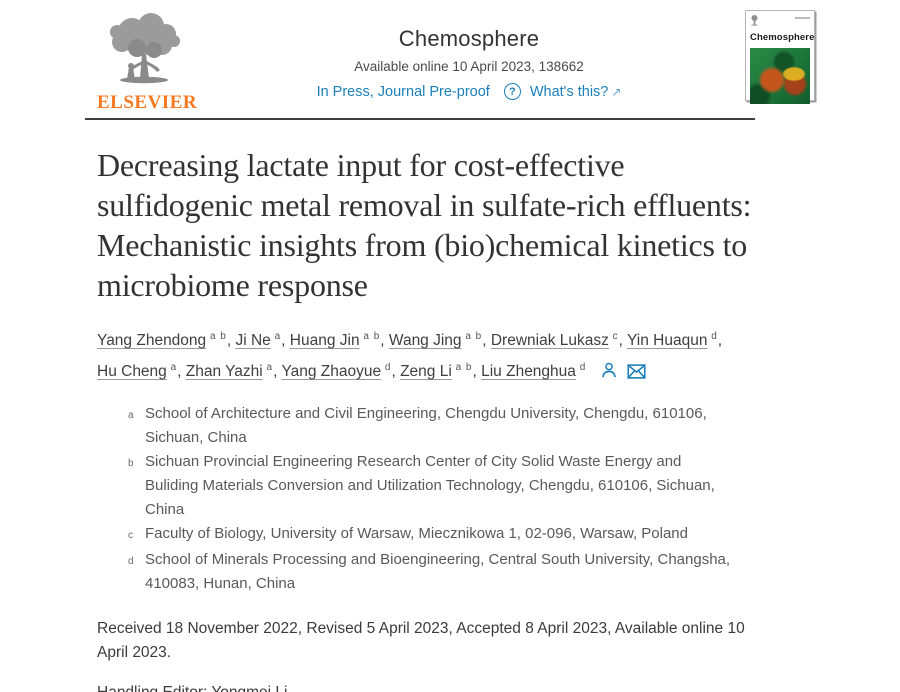  What do you see at coordinates (403, 91) in the screenshot?
I see `in-press-link: In Press, Journal Pre-proof` at bounding box center [403, 91].